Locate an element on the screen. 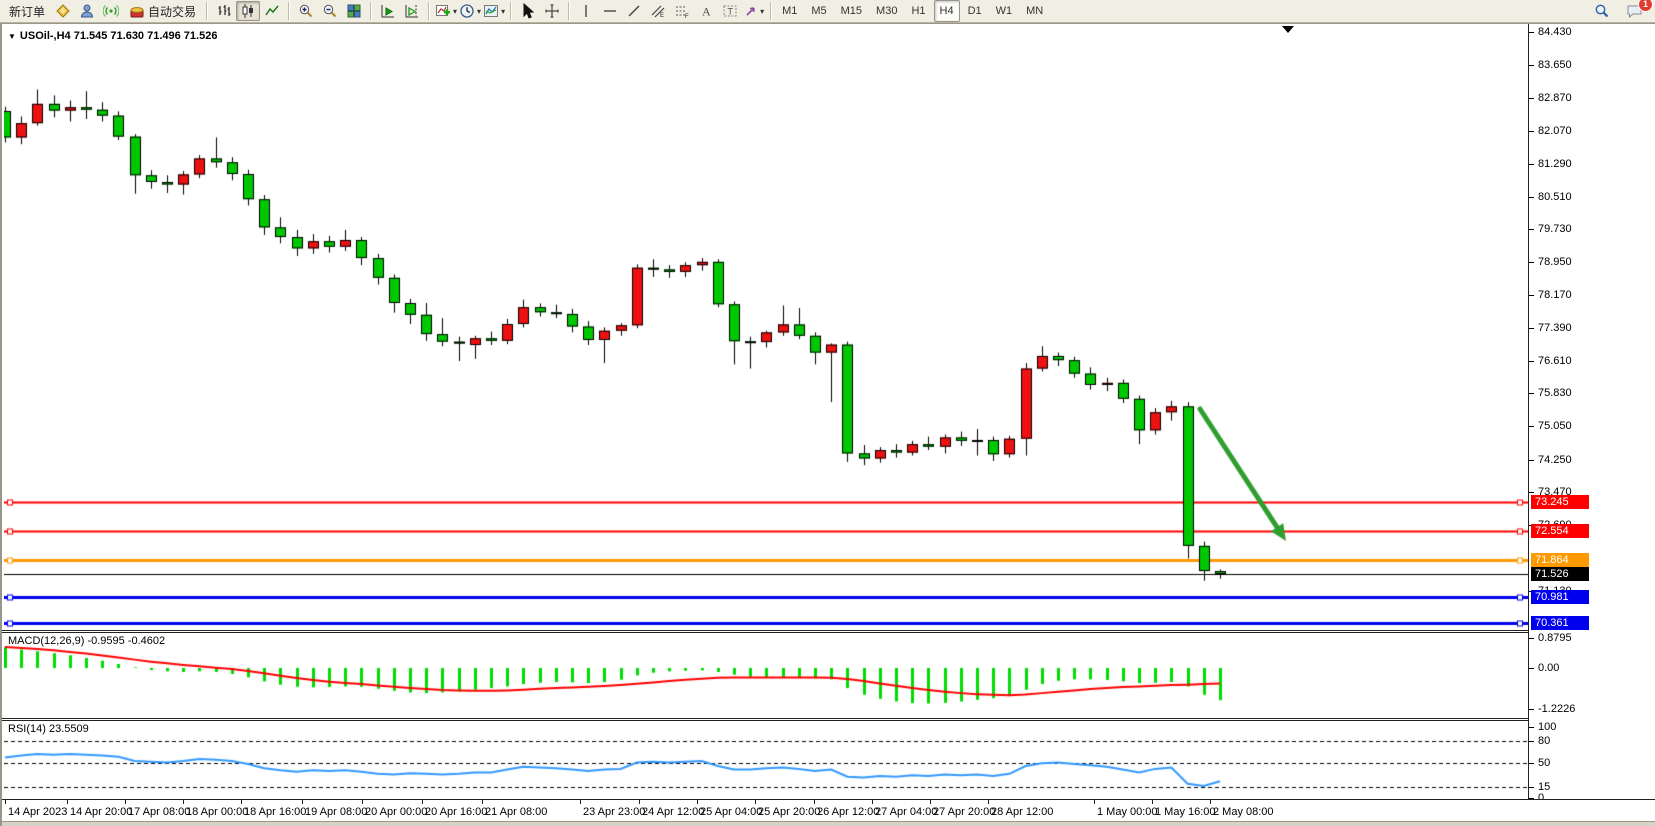 This screenshot has height=826, width=1655. arrows-button is located at coordinates (754, 11).